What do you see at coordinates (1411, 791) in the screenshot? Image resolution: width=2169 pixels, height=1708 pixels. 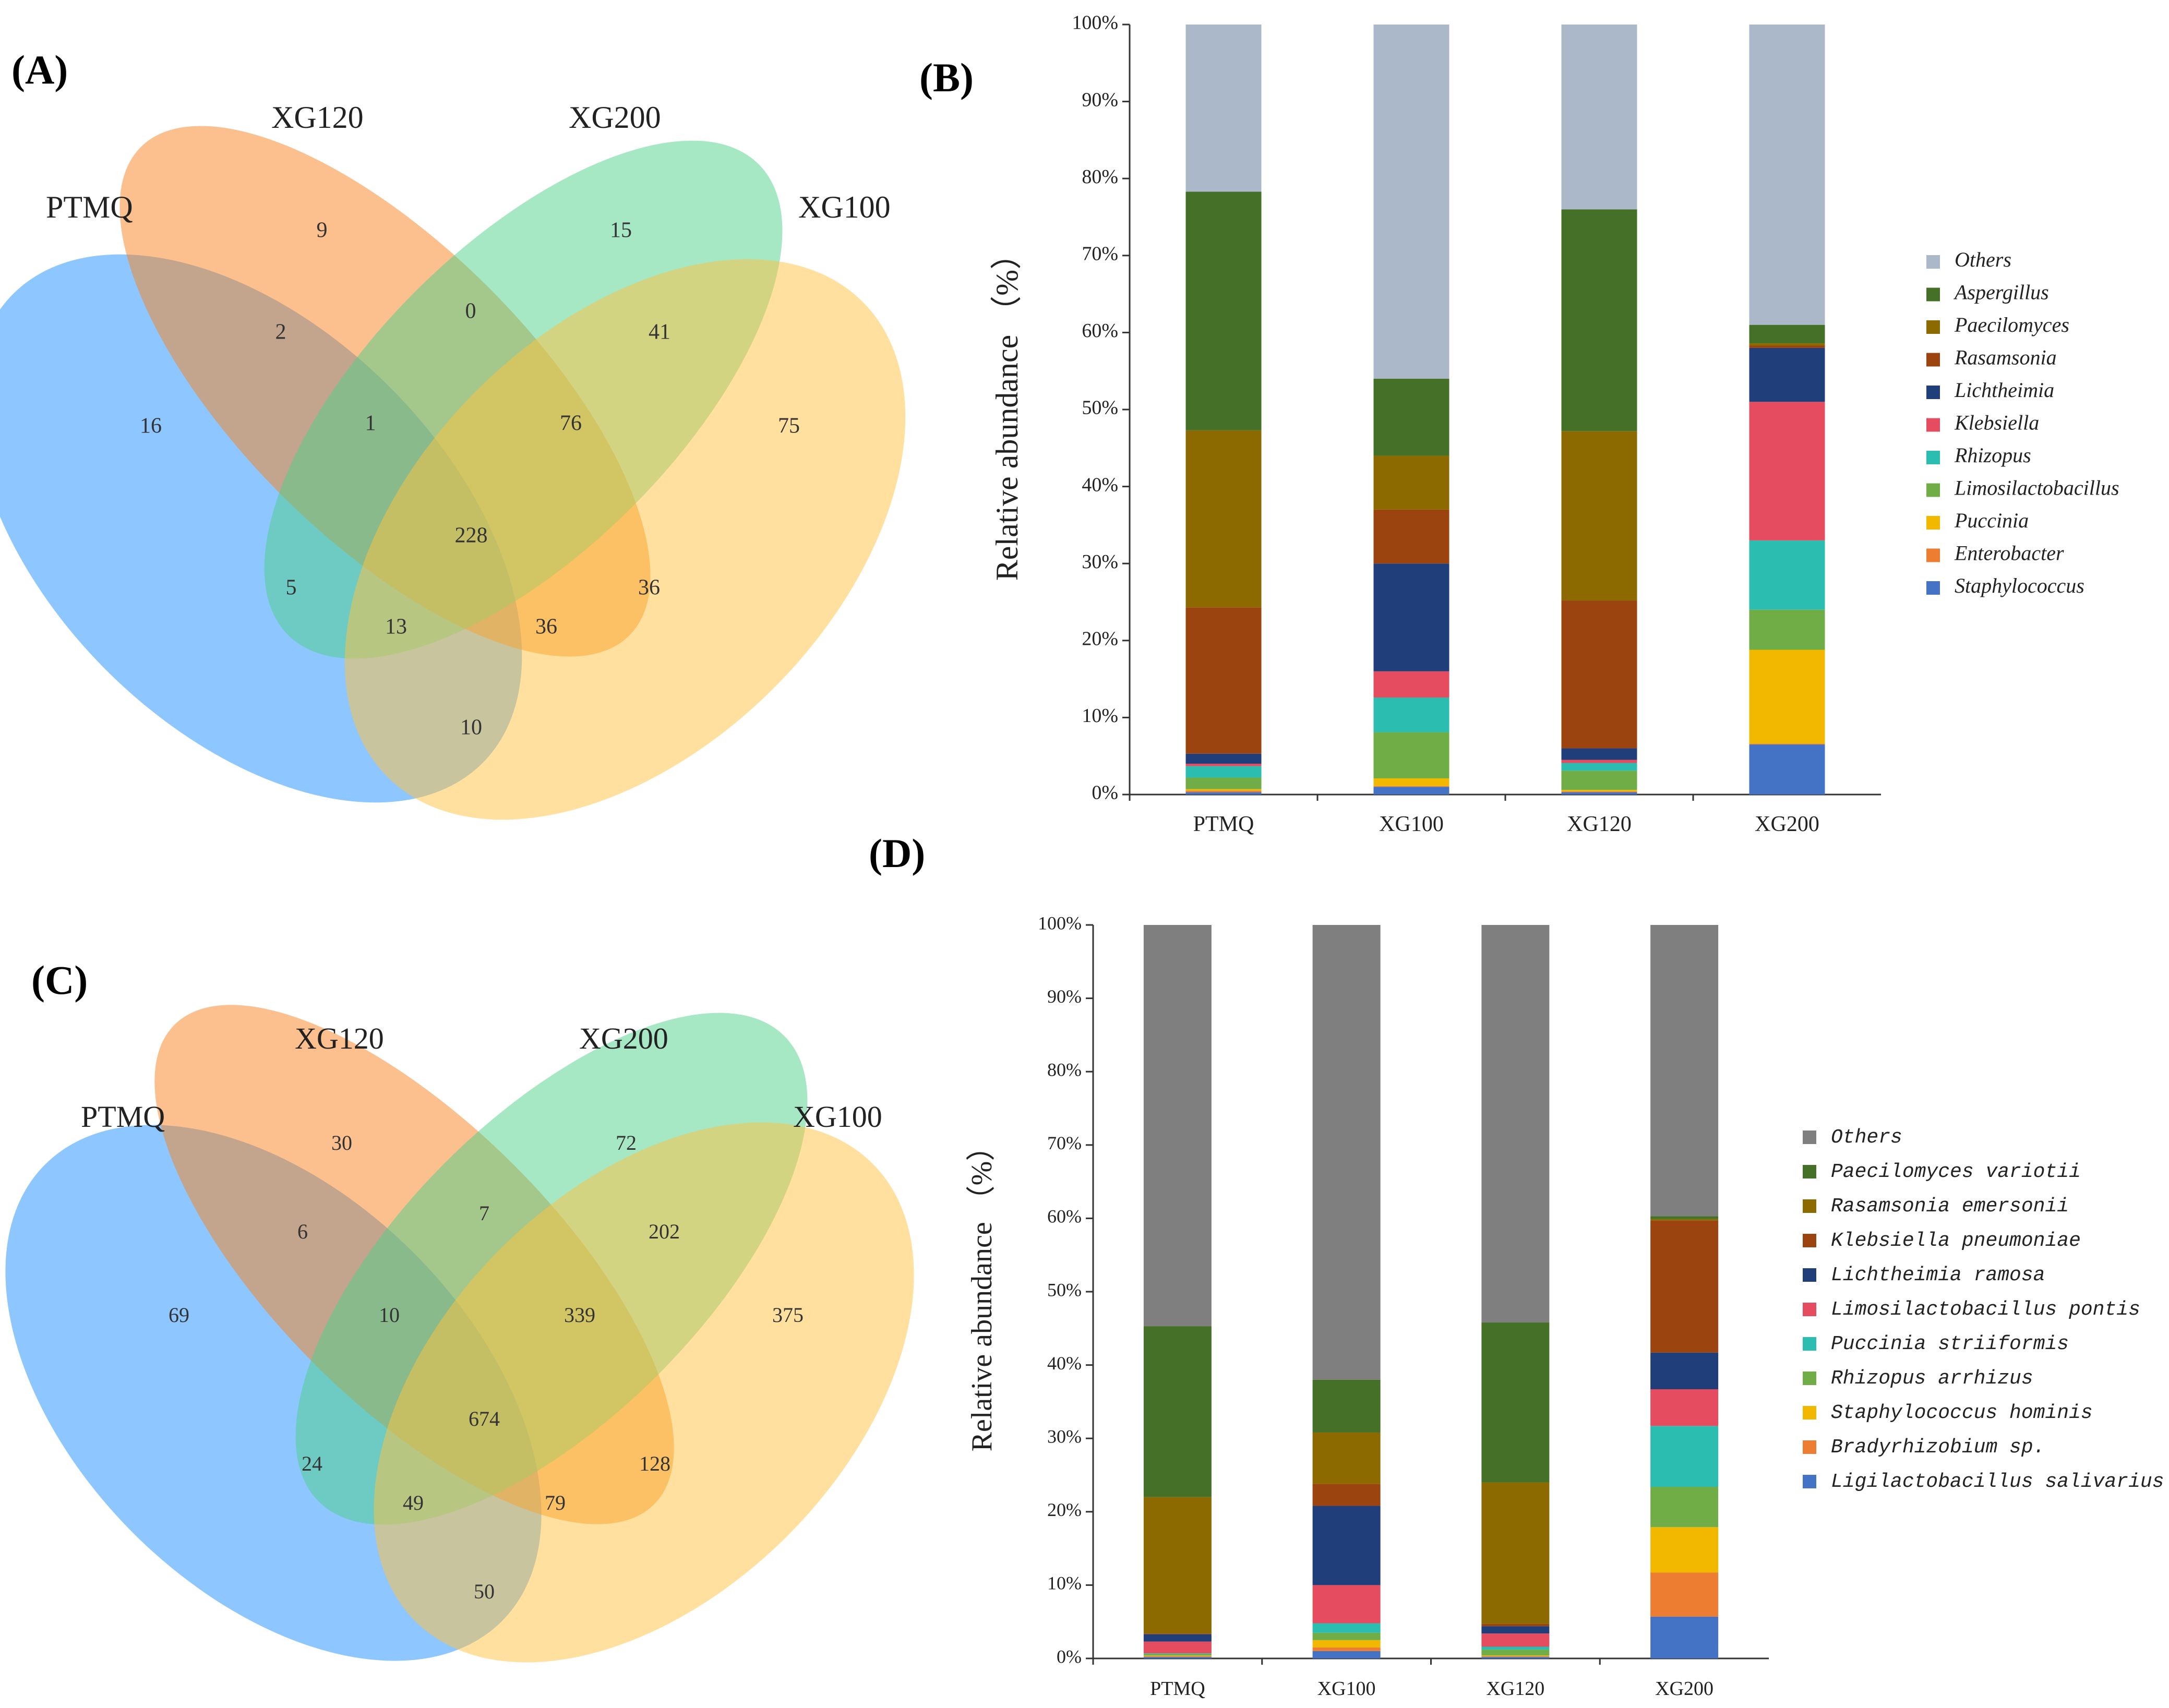 I see `bar-segment-staphylococcus-xg100` at bounding box center [1411, 791].